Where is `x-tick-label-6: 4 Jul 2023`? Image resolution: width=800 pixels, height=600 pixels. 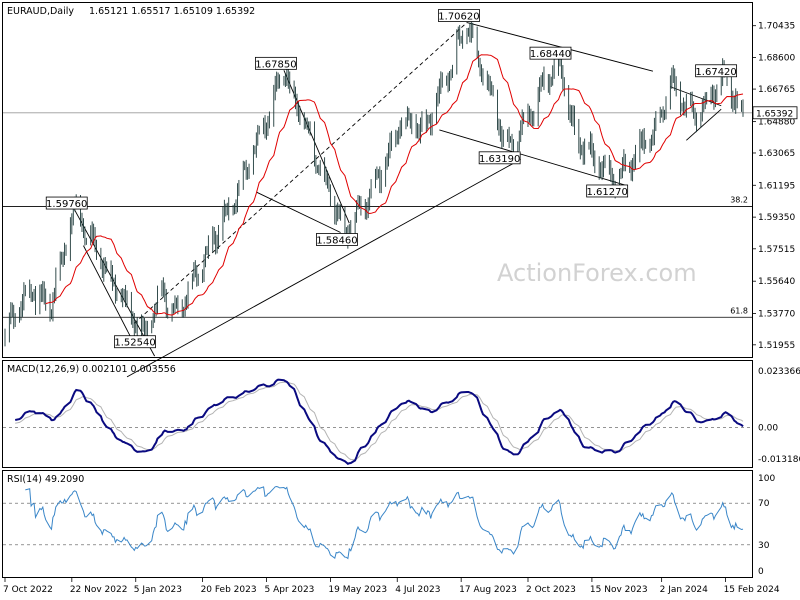
x-tick-label-6: 4 Jul 2023 is located at coordinates (417, 590).